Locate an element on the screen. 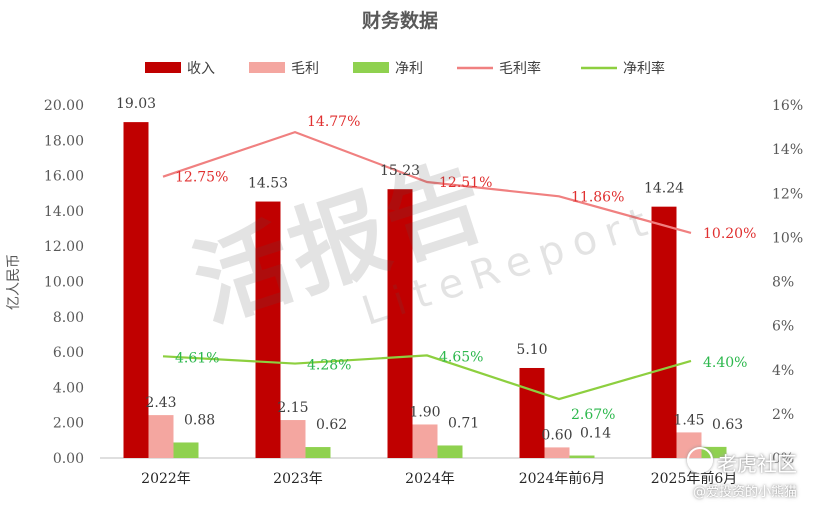 The width and height of the screenshot is (813, 508). bar-label-净利: 0.71 is located at coordinates (463, 423).